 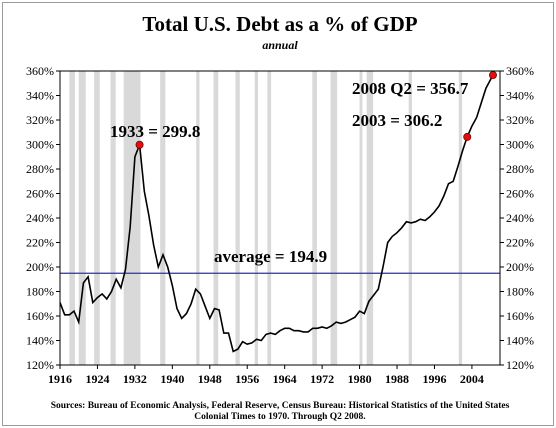 What do you see at coordinates (155, 131) in the screenshot?
I see `annotation-1933: 1933 = 299.8` at bounding box center [155, 131].